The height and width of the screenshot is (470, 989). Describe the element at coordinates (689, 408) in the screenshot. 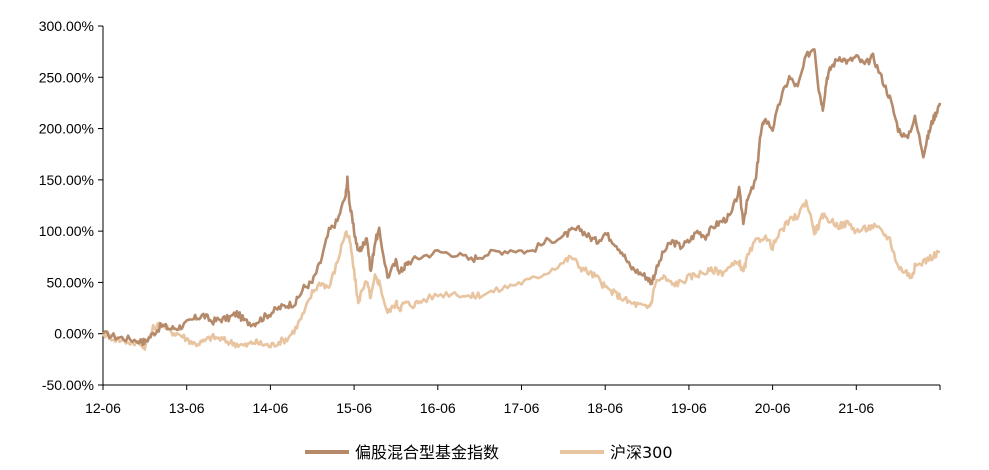

I see `x-tick-label: 19-06` at that location.